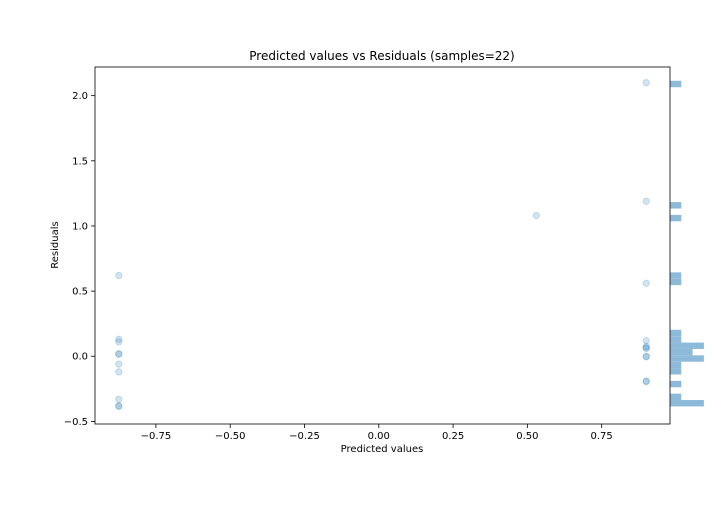  Describe the element at coordinates (687, 243) in the screenshot. I see `residual-histogram` at that location.